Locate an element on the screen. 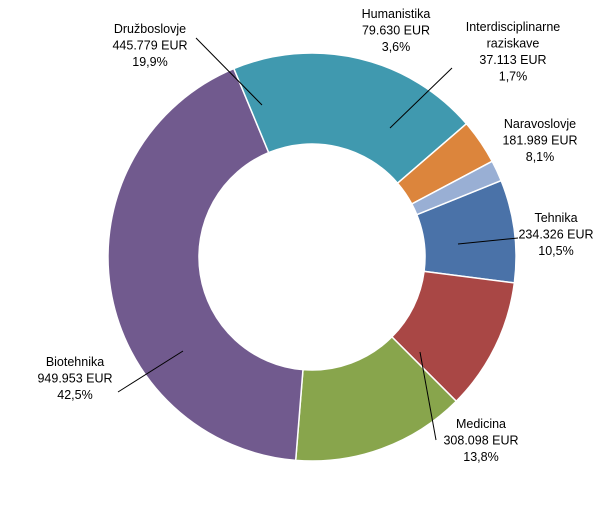 This screenshot has height=508, width=606. data-label-tehnika: Tehnika 234.326 EUR 10,5% is located at coordinates (555, 234).